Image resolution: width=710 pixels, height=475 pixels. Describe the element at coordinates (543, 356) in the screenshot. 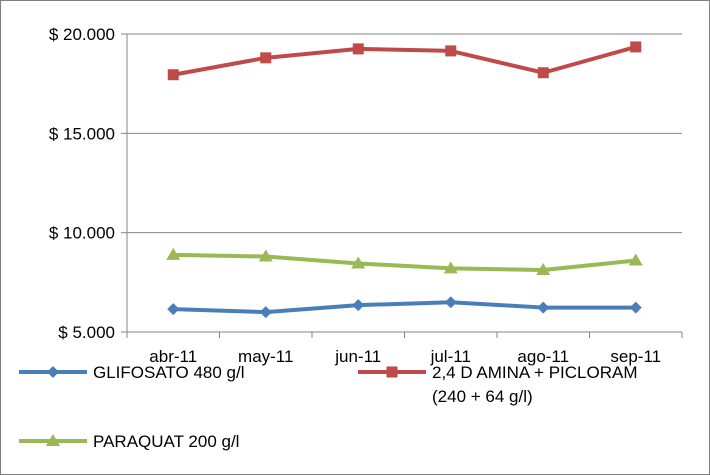

I see `x-tick-label-4: ago-11` at that location.